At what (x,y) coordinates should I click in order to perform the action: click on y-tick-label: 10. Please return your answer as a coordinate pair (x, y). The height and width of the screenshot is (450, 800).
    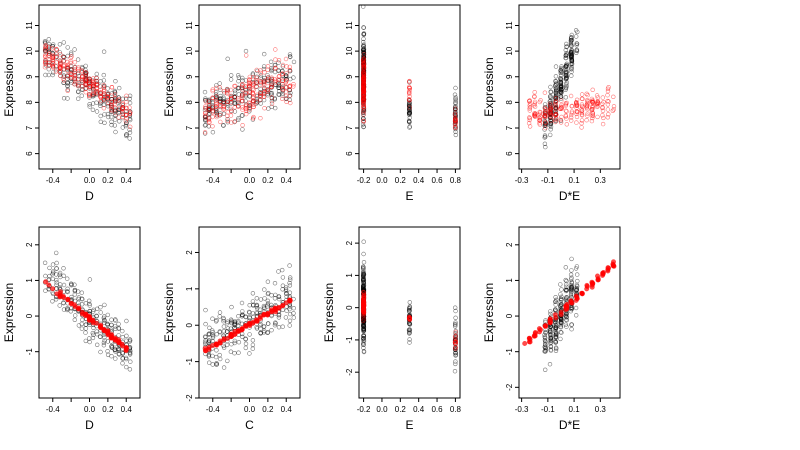
    Looking at the image, I should click on (509, 50).